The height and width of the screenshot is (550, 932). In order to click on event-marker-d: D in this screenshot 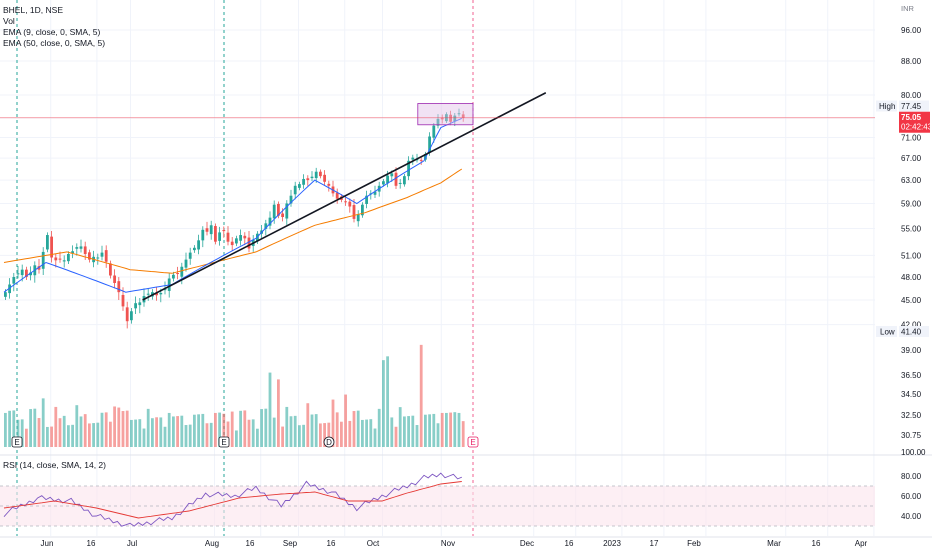, I will do `click(329, 442)`.